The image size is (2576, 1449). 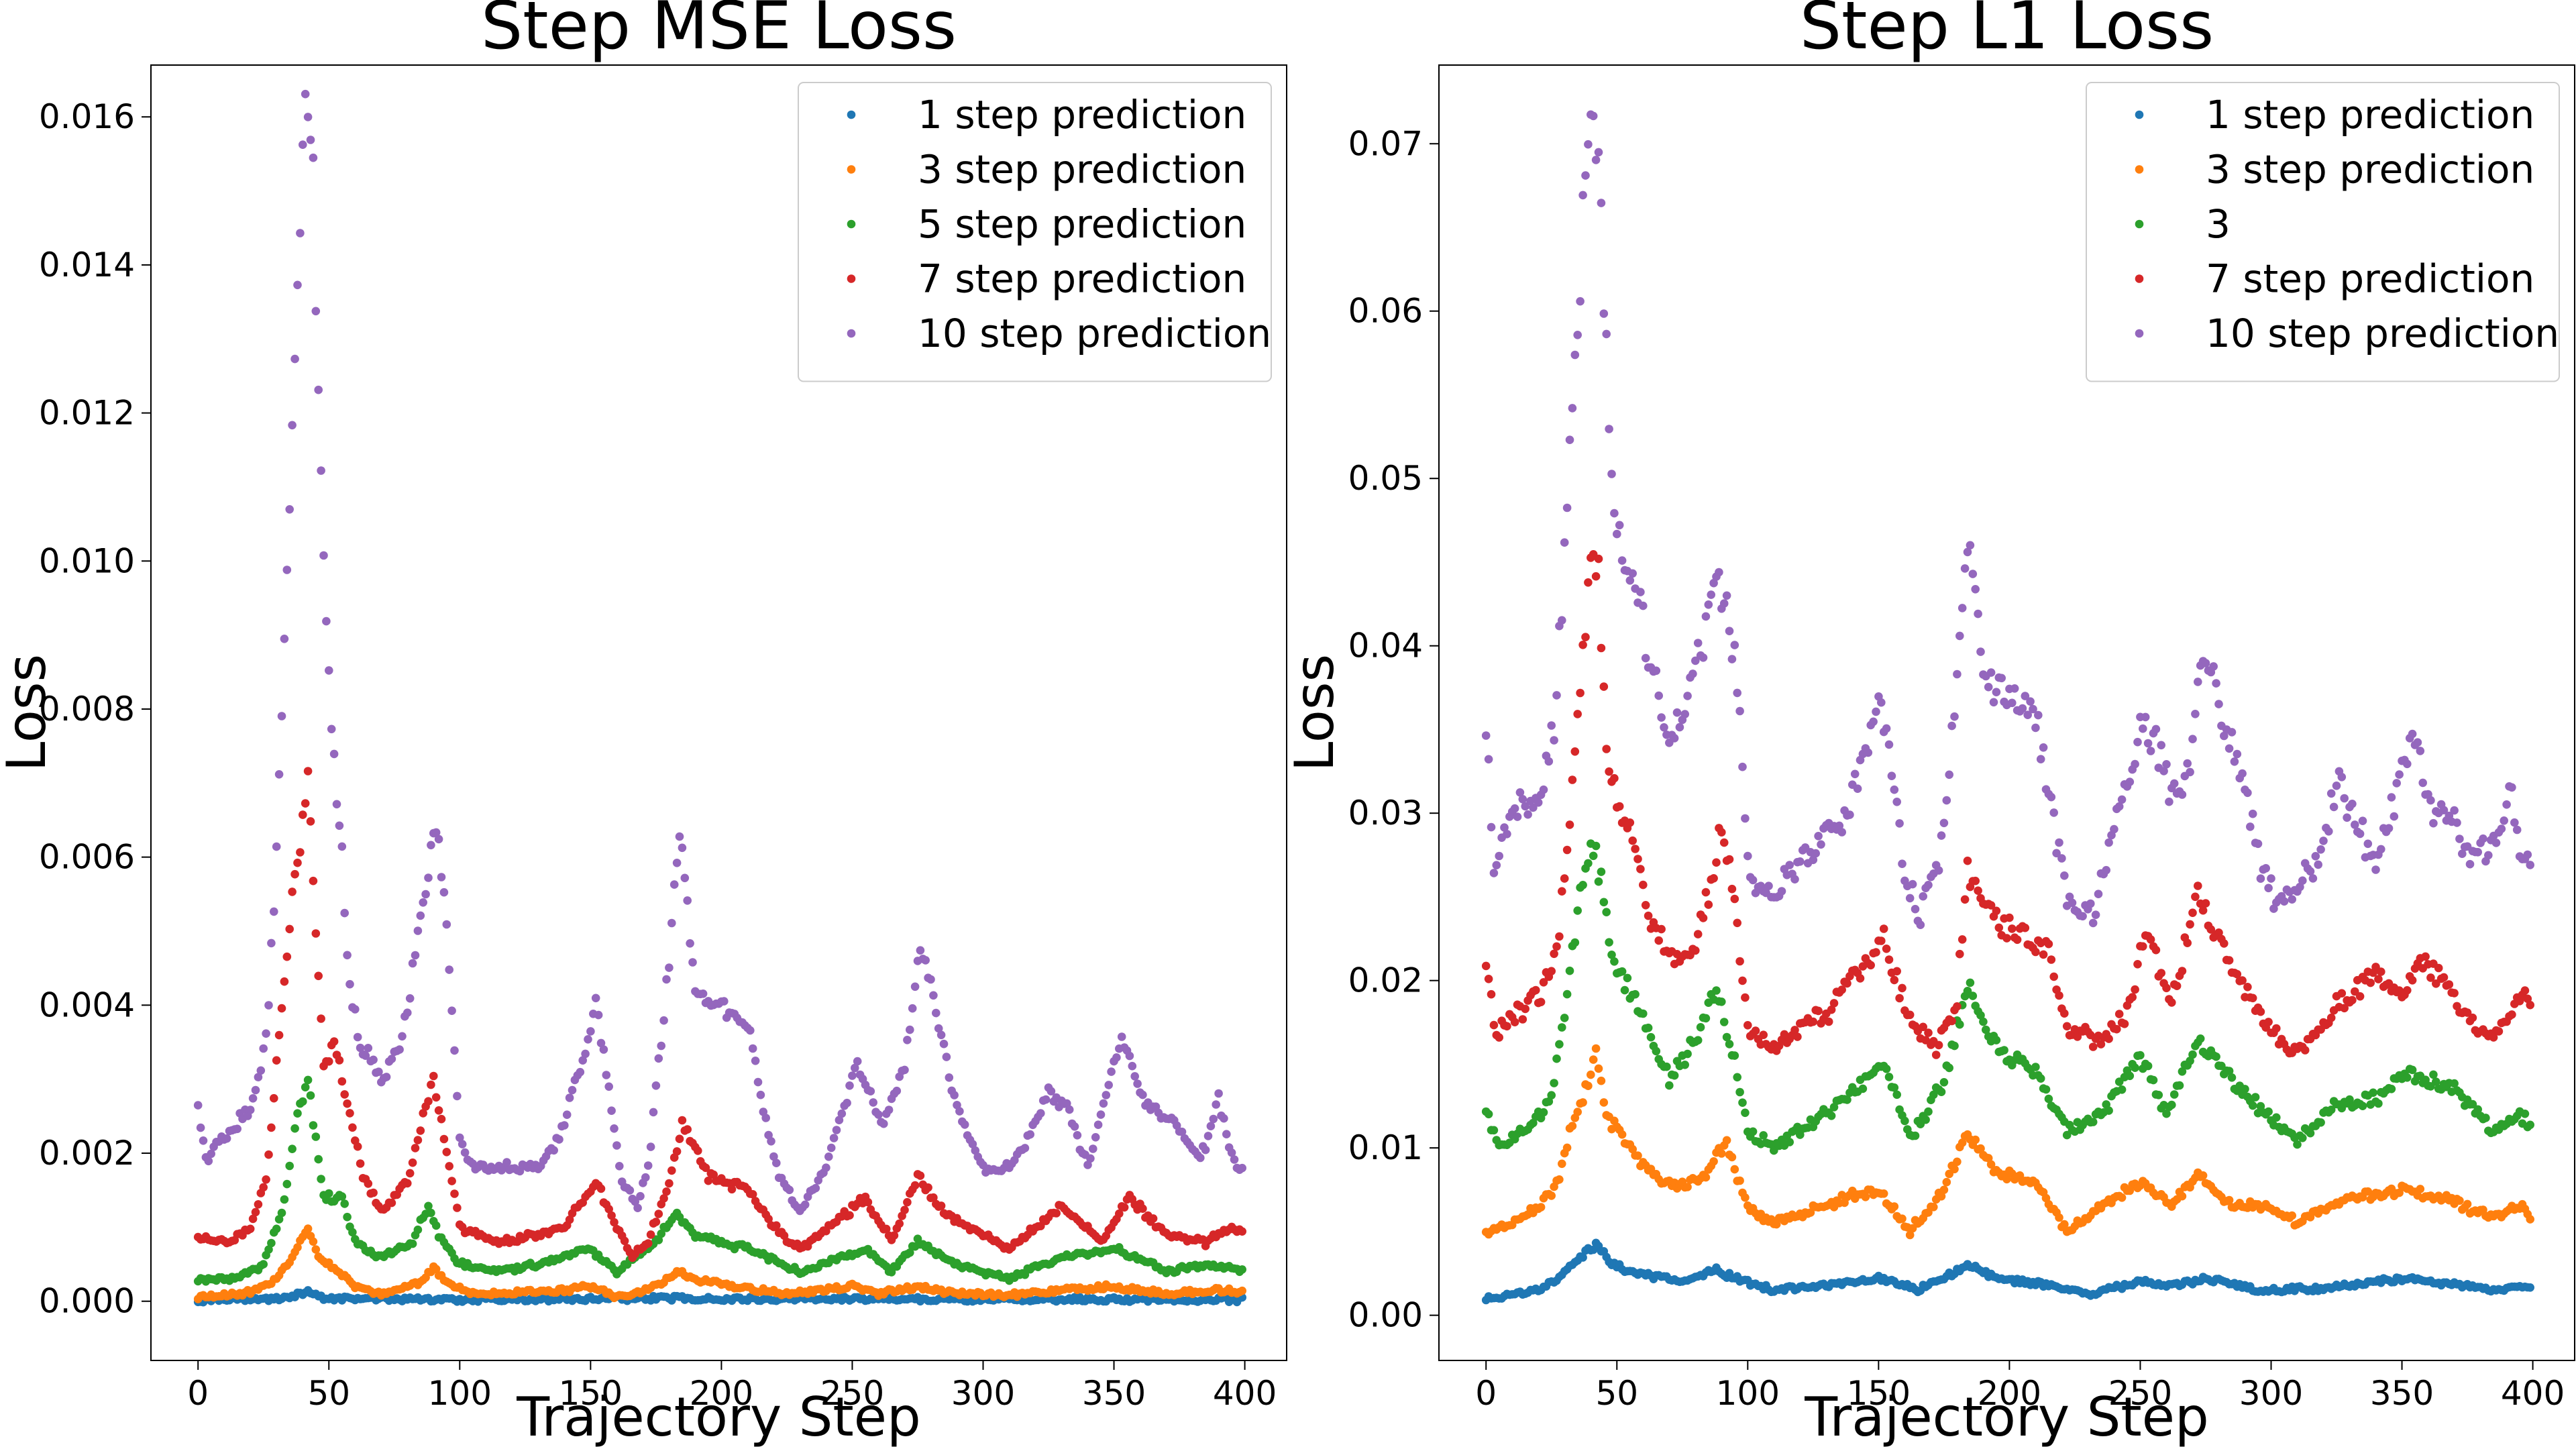 I want to click on legend-label: 10 step prediction, so click(x=2382, y=333).